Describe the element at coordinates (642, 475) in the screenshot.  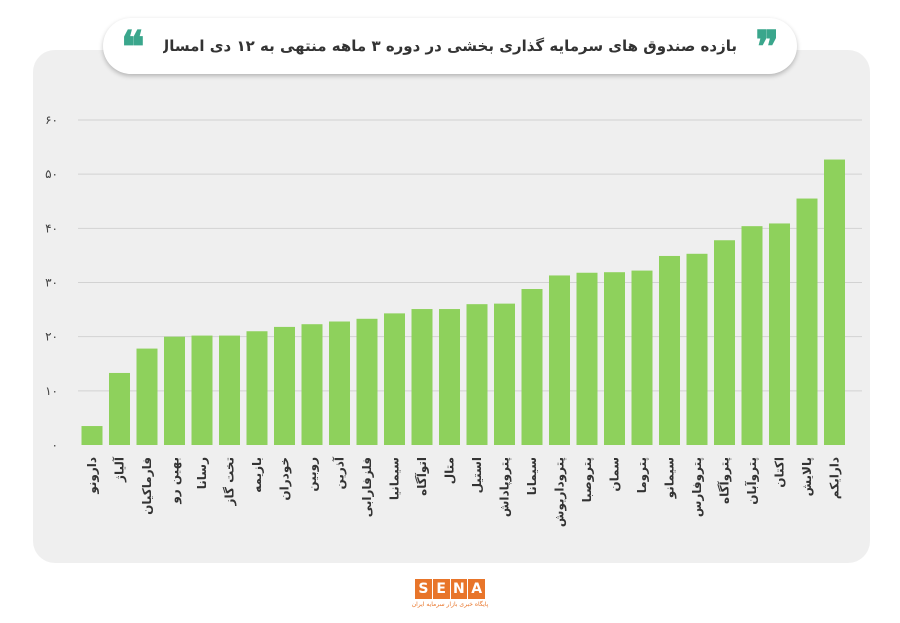
I see `x-tick-label: پتروما` at that location.